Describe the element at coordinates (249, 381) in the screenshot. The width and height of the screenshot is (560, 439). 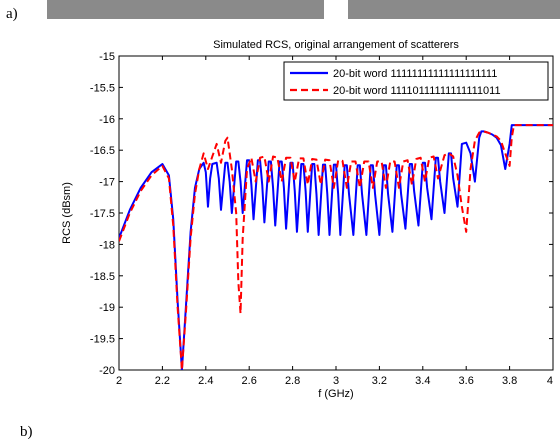
I see `x-tick-label: 2.6` at that location.